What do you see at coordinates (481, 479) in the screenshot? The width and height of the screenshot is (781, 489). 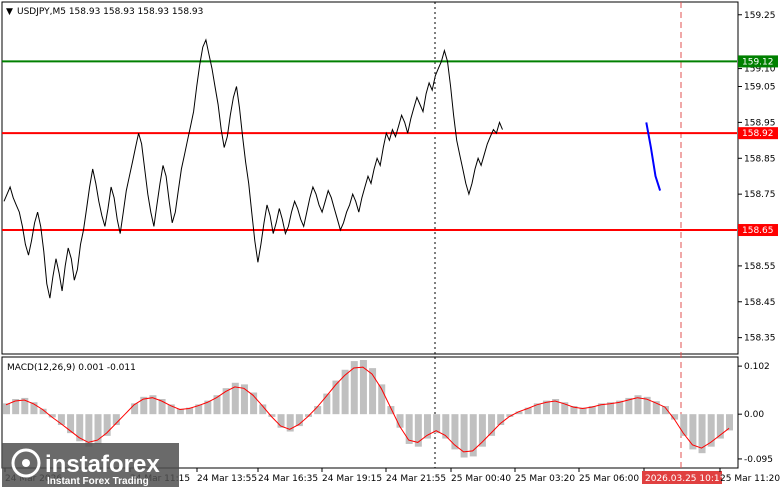 I see `time-tick-label: 25 Mar 00:40` at bounding box center [481, 479].